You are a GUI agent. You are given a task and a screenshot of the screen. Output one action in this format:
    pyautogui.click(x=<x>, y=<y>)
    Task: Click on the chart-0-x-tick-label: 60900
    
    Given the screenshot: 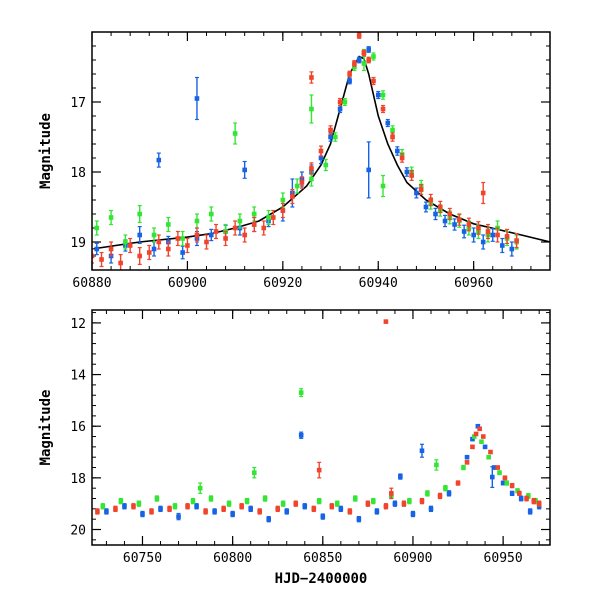 What is the action you would take?
    pyautogui.click(x=187, y=283)
    